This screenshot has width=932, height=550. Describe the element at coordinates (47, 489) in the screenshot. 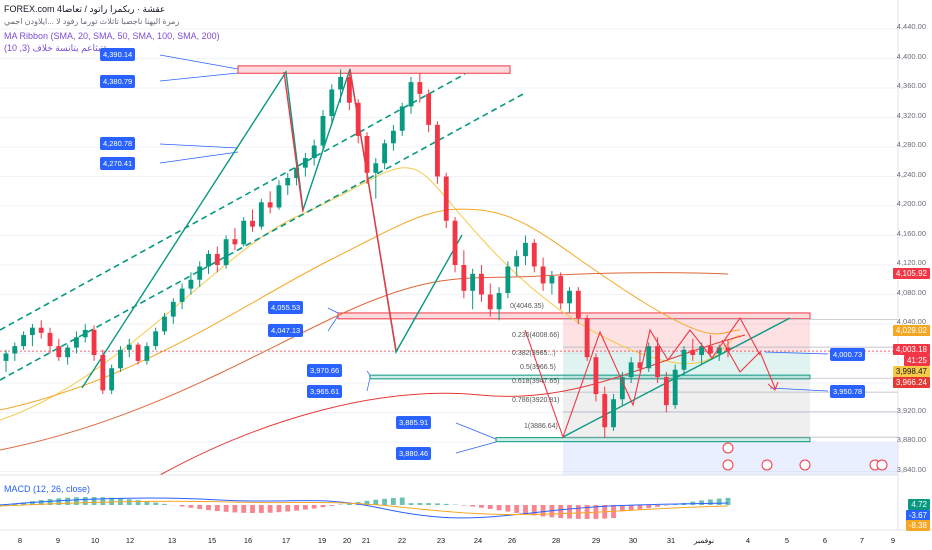

I see `legend-macd: MACD (12, 26, close)` at that location.